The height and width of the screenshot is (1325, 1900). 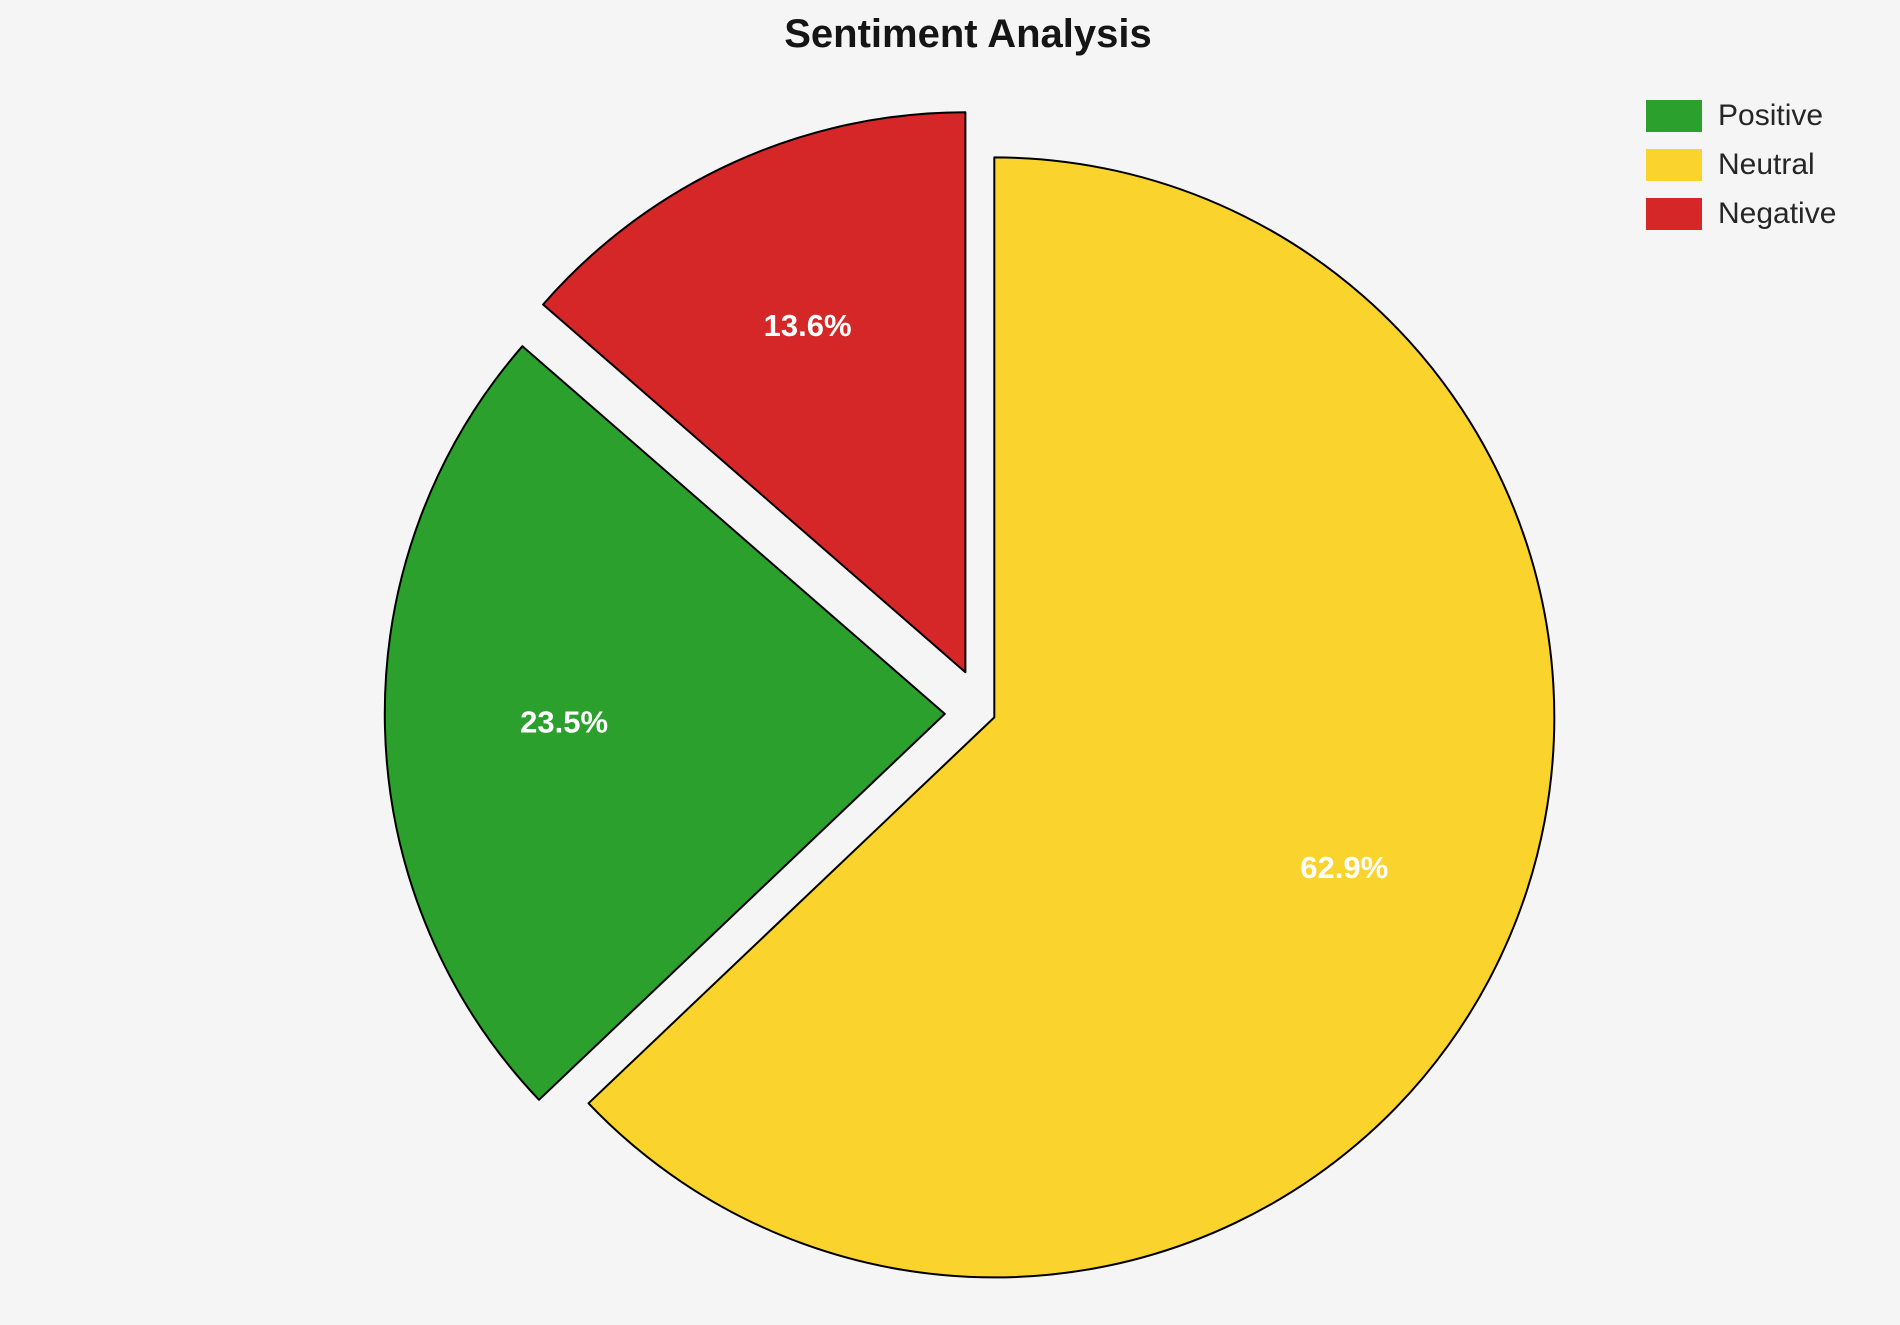 I want to click on pct-label-positive: 23.5%, so click(x=564, y=722).